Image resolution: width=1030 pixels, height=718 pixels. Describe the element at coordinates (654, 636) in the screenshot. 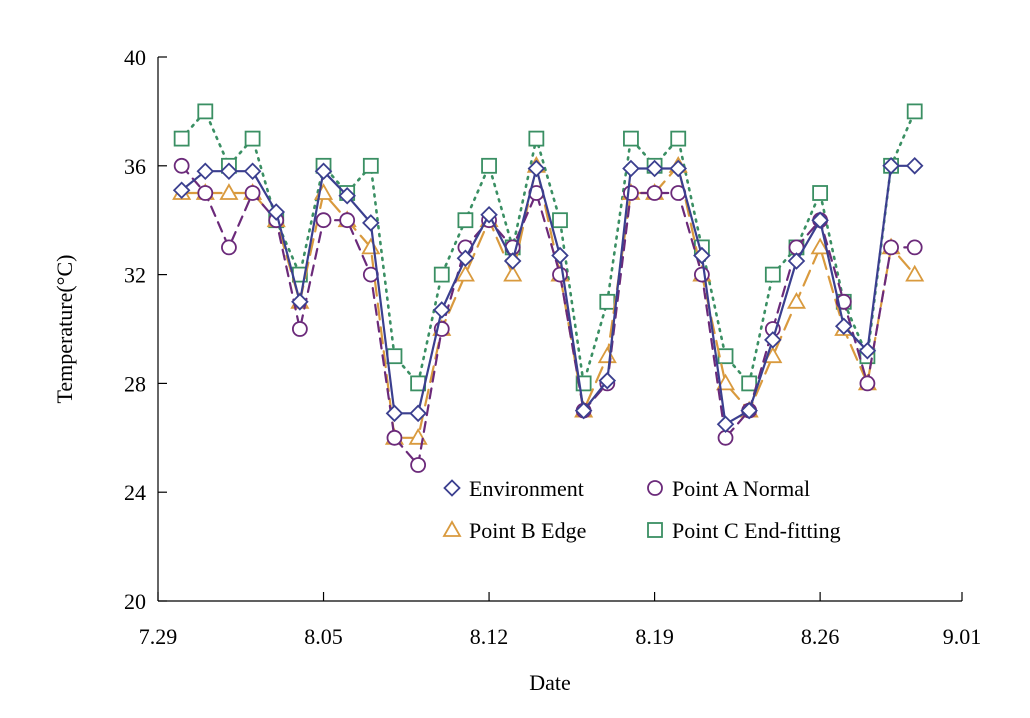

I see `x-tick-label: 8.19` at that location.